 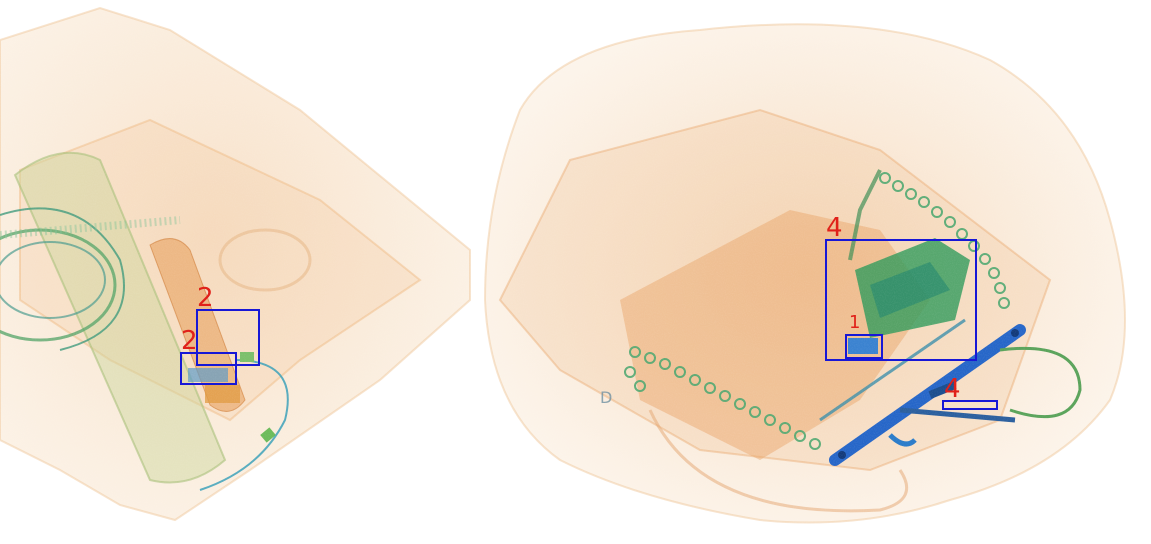 What do you see at coordinates (855, 322) in the screenshot?
I see `detection-label: 1` at bounding box center [855, 322].